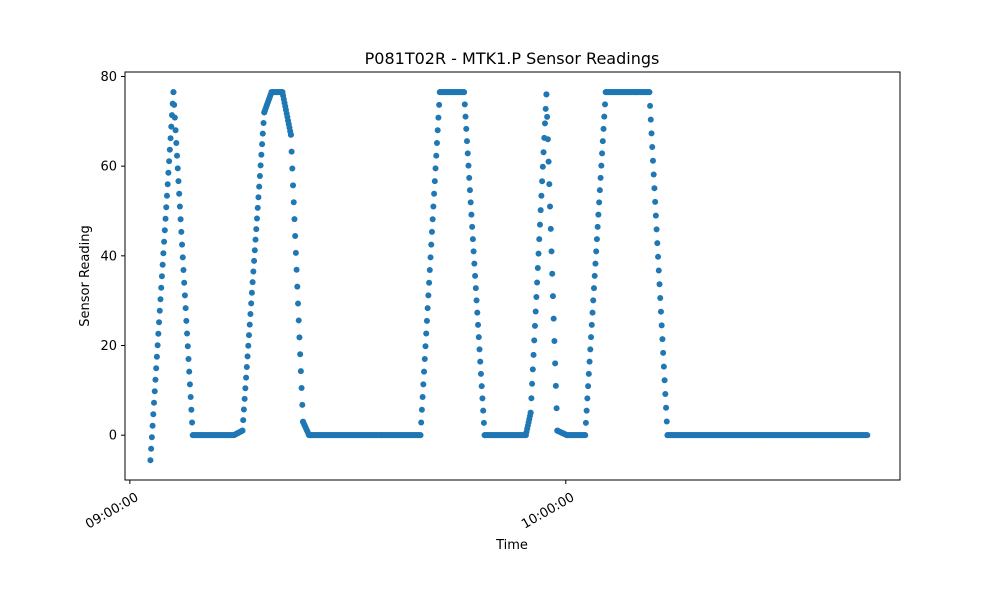 Image resolution: width=1000 pixels, height=600 pixels. What do you see at coordinates (113, 436) in the screenshot?
I see `y-tick-label: 0` at bounding box center [113, 436].